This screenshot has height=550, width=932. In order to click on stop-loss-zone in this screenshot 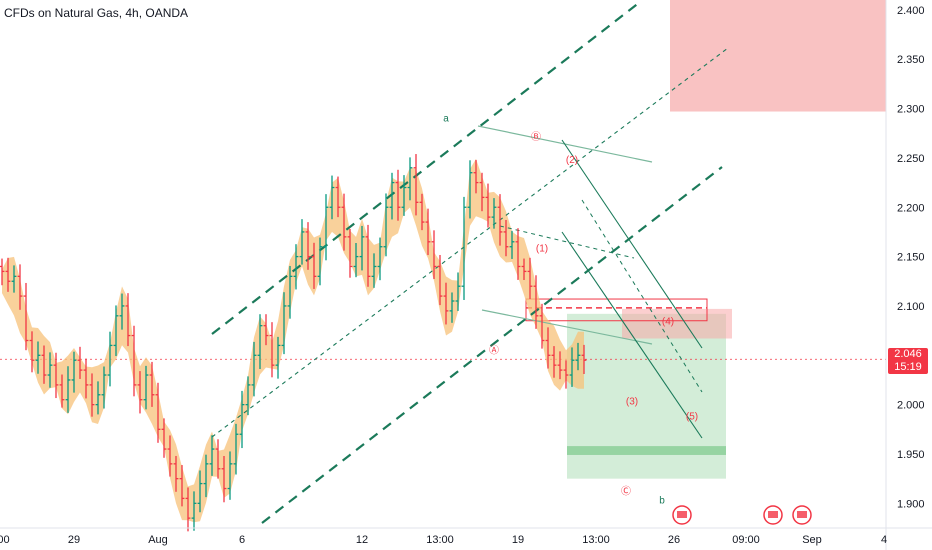, I will do `click(778, 56)`.